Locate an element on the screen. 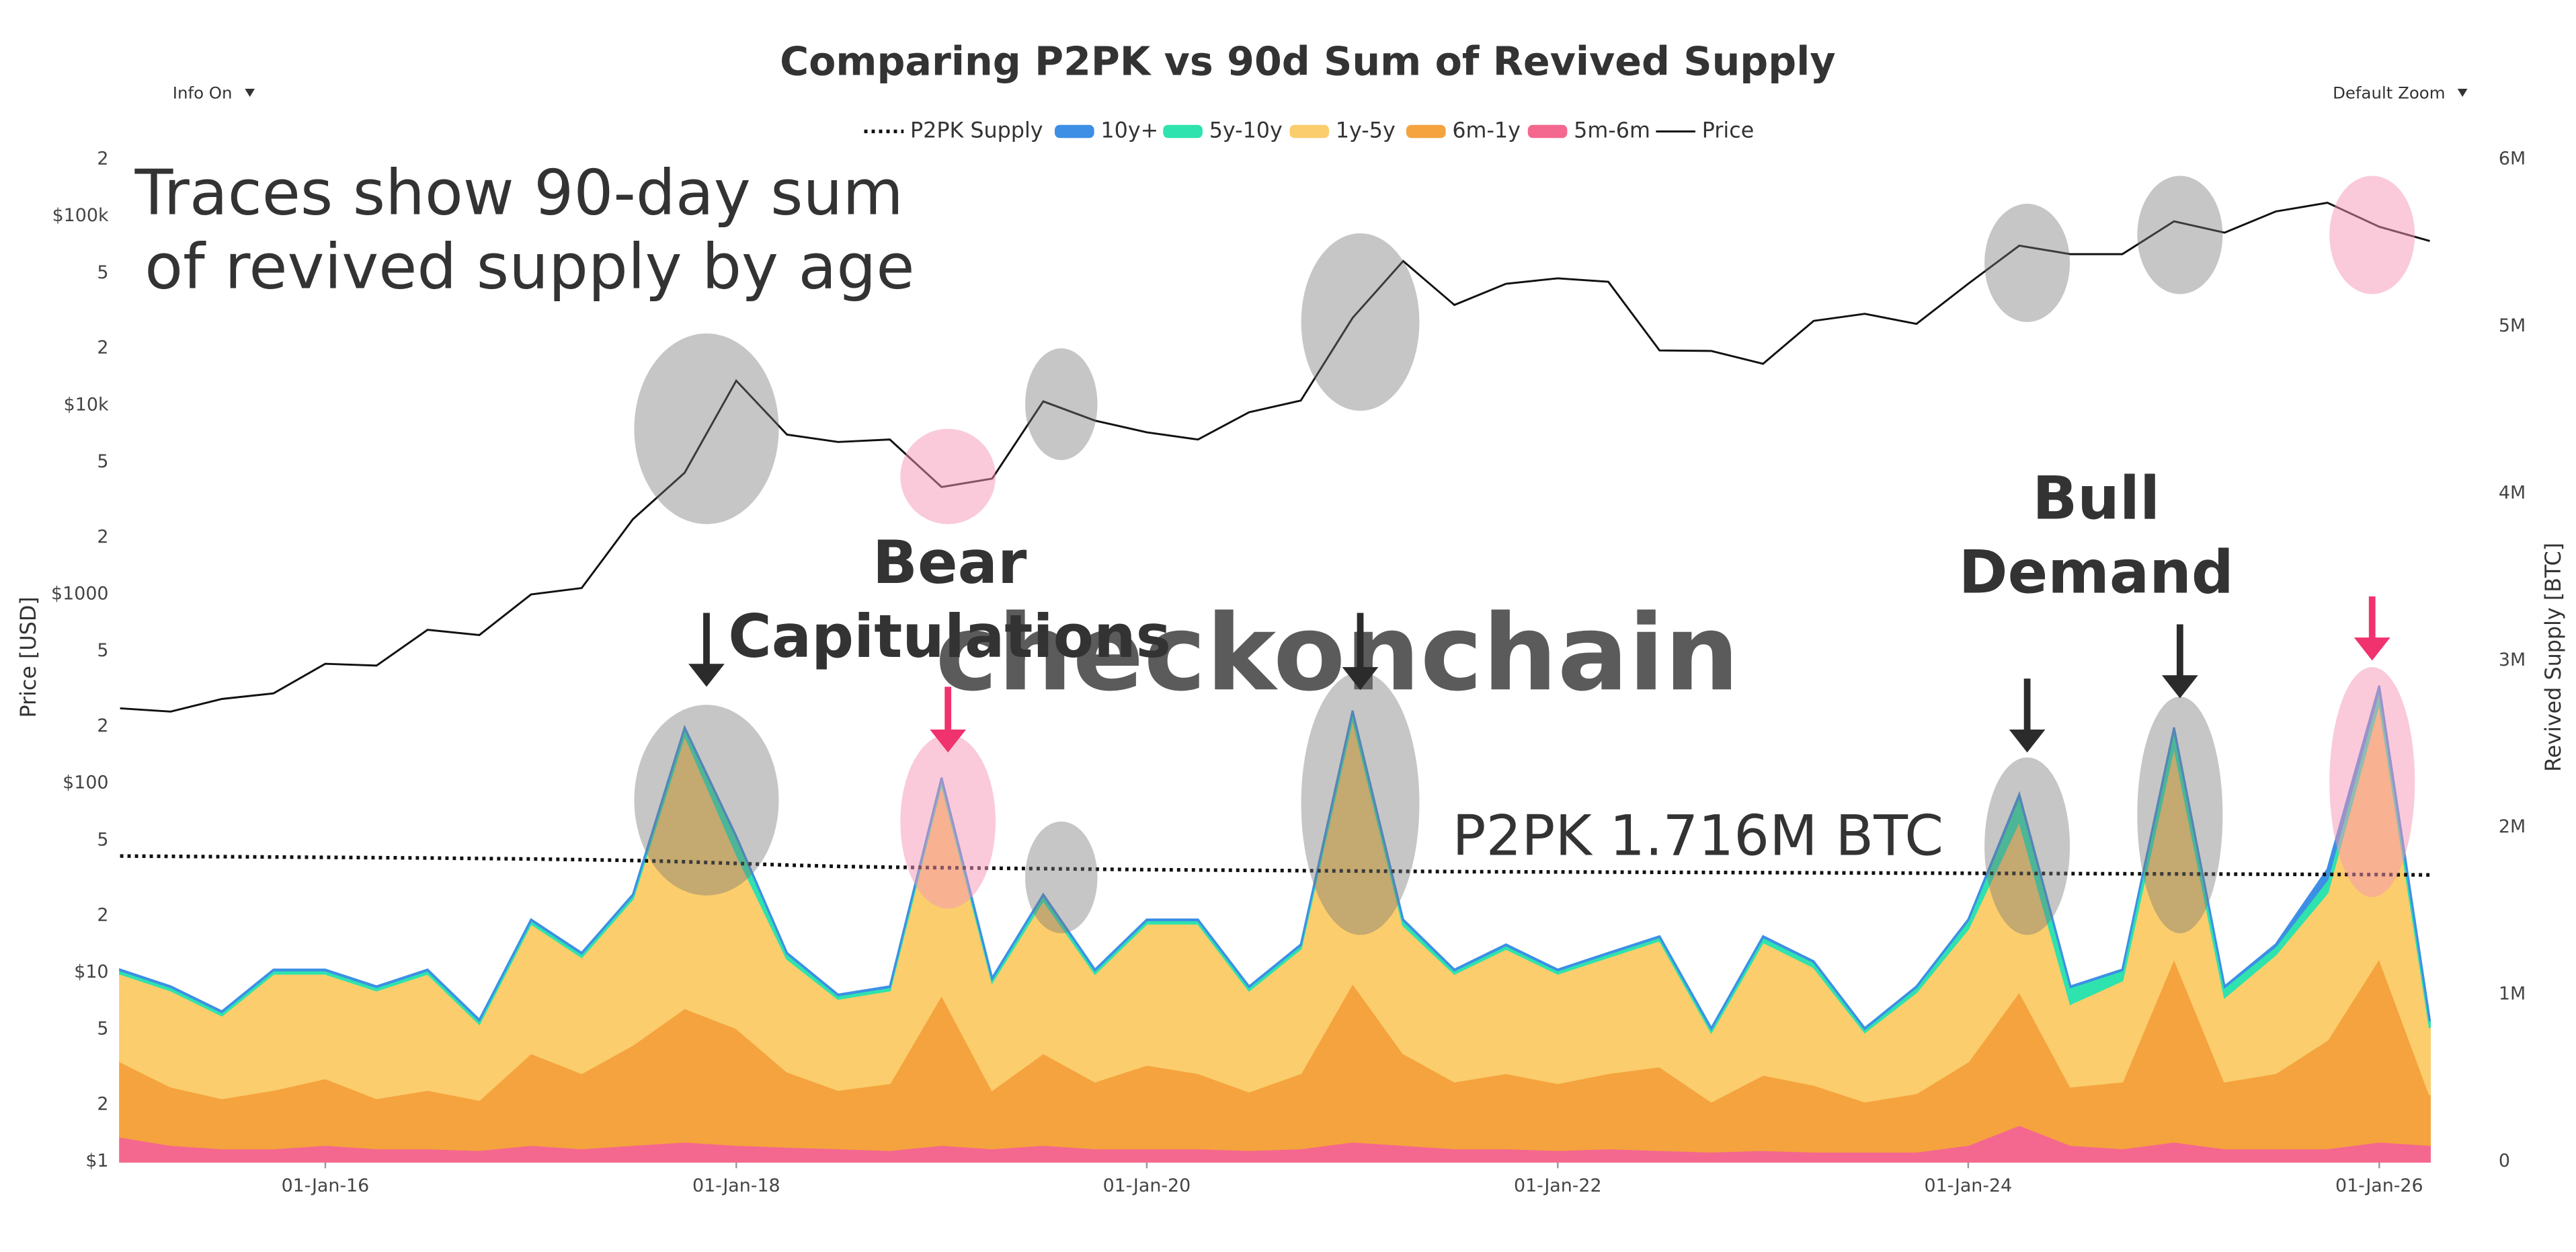 The image size is (2576, 1252). zoom-menu: Default Zoom is located at coordinates (2389, 93).